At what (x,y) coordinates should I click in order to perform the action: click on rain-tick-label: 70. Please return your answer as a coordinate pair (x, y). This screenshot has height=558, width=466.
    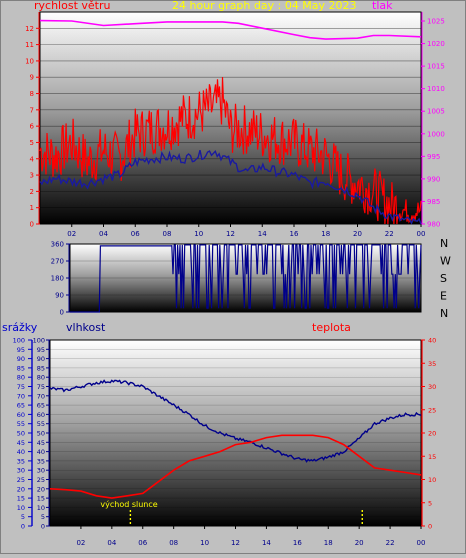
    Looking at the image, I should click on (21, 396).